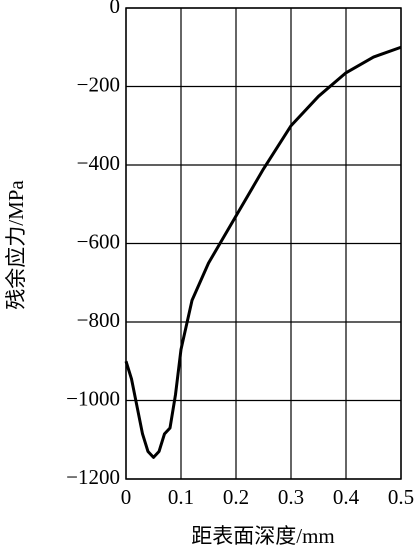 Image resolution: width=420 pixels, height=554 pixels. I want to click on y-tick-label: −600, so click(98, 241).